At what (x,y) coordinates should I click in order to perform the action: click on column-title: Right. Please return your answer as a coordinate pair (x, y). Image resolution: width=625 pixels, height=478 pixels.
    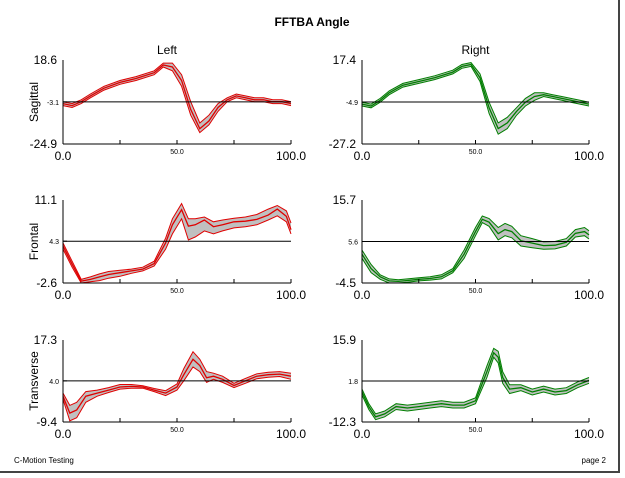
    Looking at the image, I should click on (475, 50).